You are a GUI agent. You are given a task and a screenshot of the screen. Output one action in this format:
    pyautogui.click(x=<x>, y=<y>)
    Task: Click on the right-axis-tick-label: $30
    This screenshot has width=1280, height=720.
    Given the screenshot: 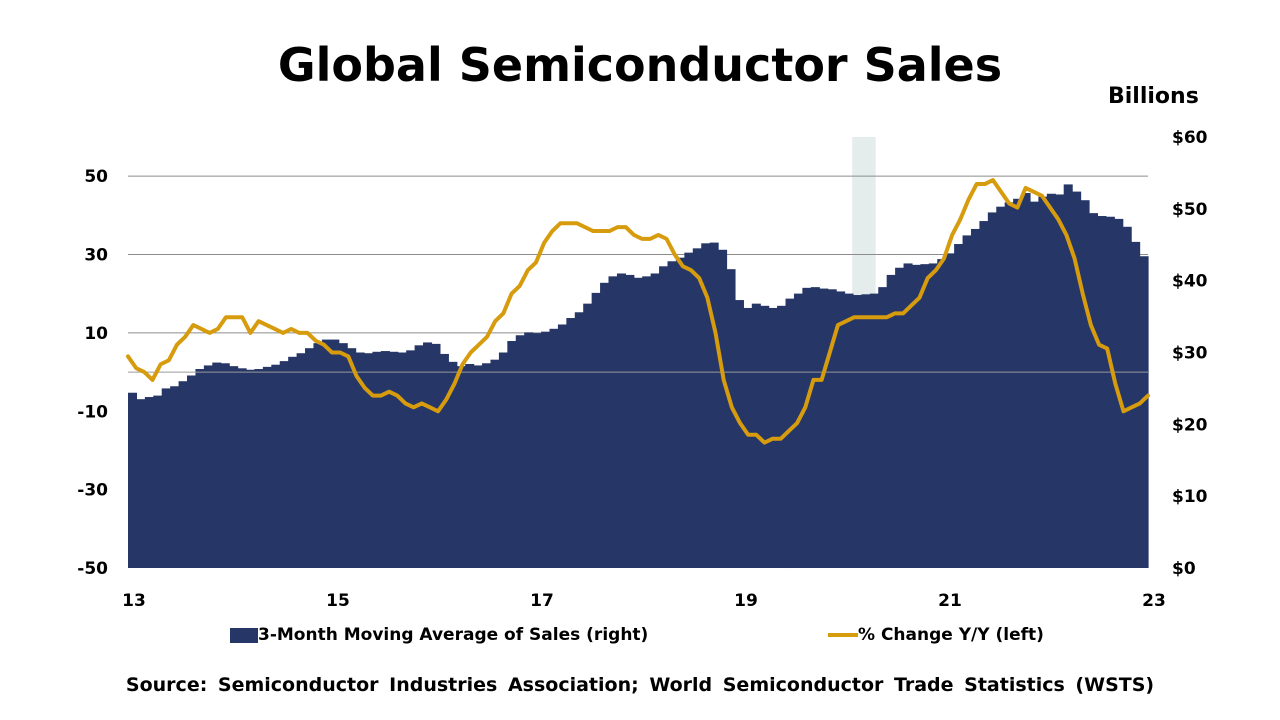 What is the action you would take?
    pyautogui.click(x=1190, y=354)
    